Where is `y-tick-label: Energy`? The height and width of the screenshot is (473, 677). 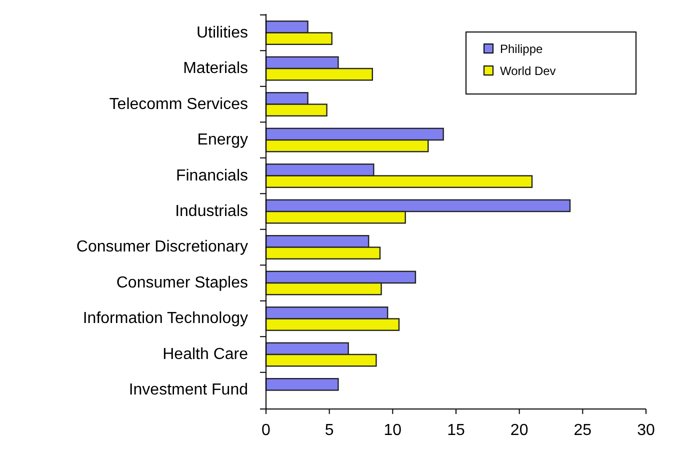 y-tick-label: Energy is located at coordinates (222, 140).